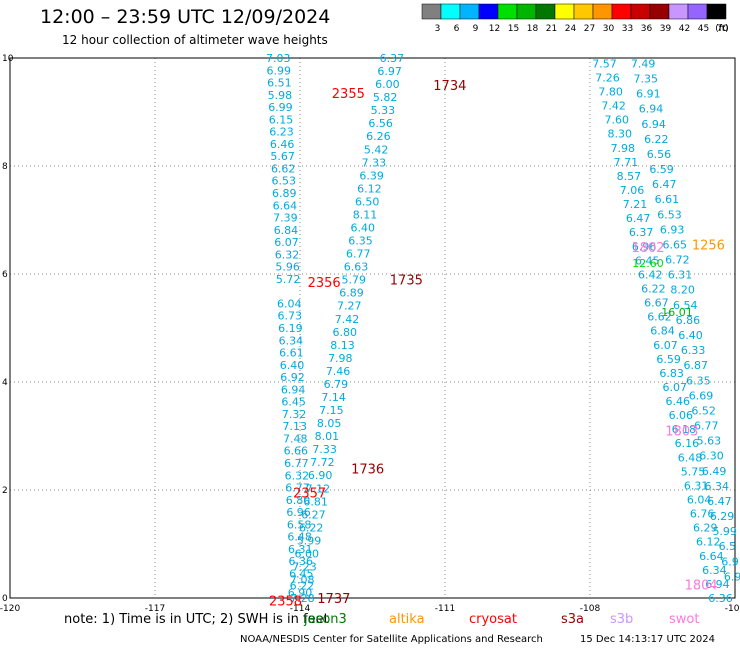  I want to click on colorbar-unit: (ft), so click(722, 29).